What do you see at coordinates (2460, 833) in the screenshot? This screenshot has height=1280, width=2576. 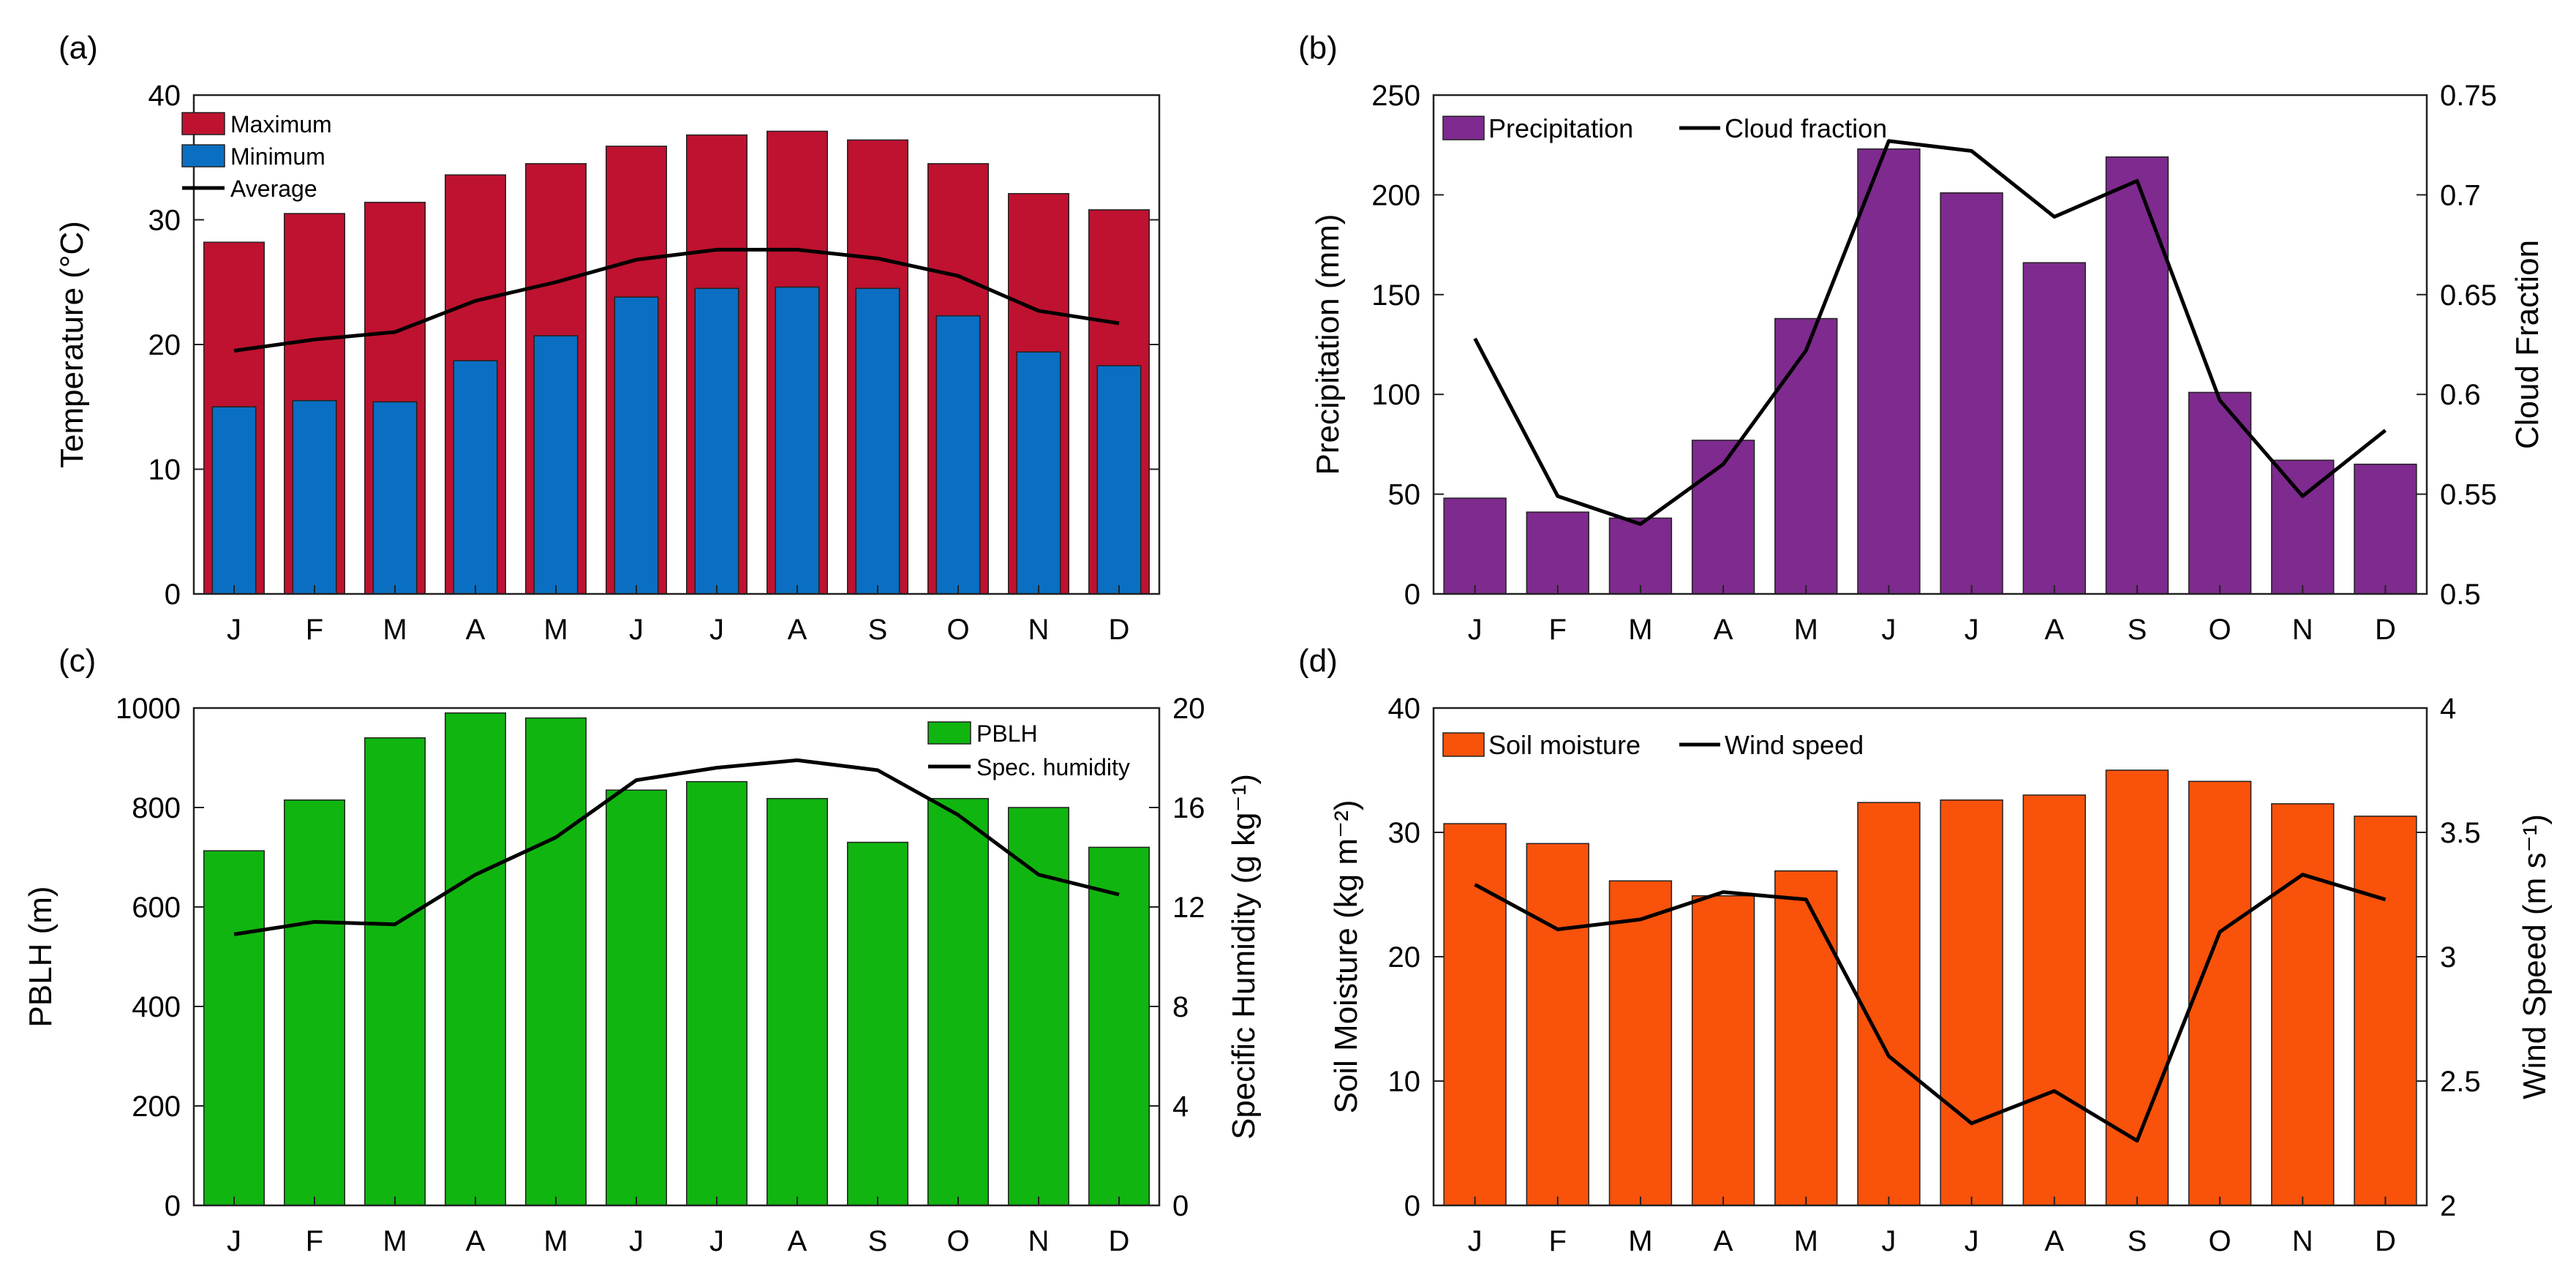 I see `y2-tick-label: 3.5` at bounding box center [2460, 833].